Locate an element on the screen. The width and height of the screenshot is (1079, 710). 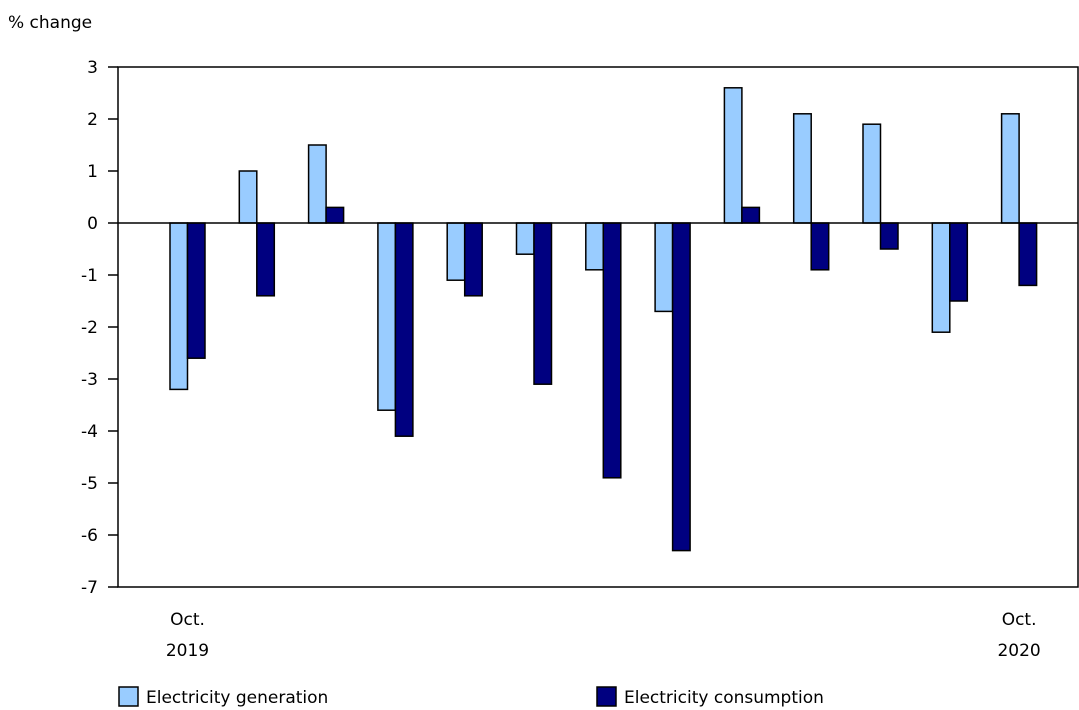
y-axis-ticks: 3 2 1 0 -1 -2 -3 -4 -5 -6 -7 is located at coordinates (99, 328).